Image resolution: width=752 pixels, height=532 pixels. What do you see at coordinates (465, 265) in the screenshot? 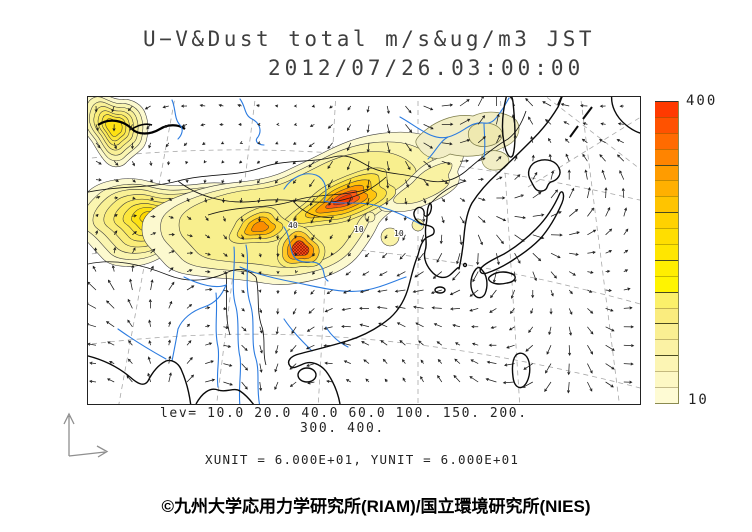
I see `island-tsushima` at bounding box center [465, 265].